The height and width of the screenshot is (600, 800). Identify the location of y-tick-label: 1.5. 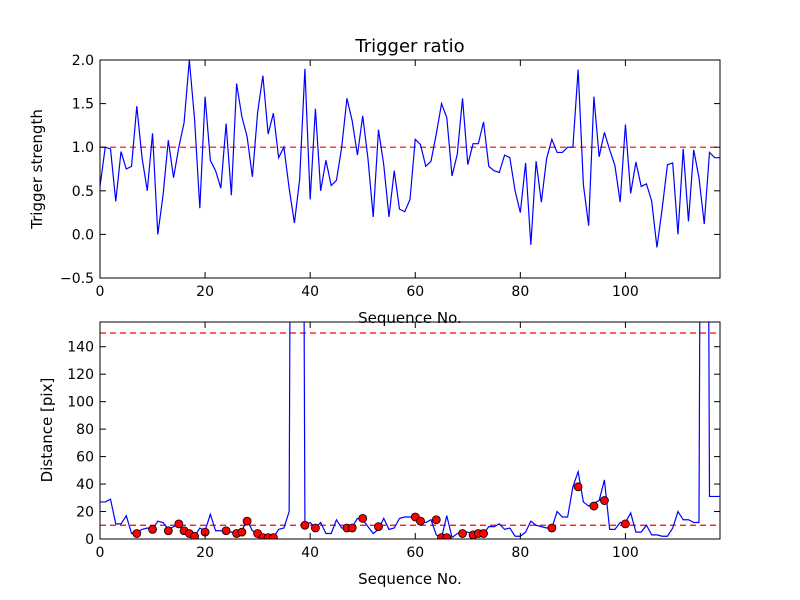
(83, 105).